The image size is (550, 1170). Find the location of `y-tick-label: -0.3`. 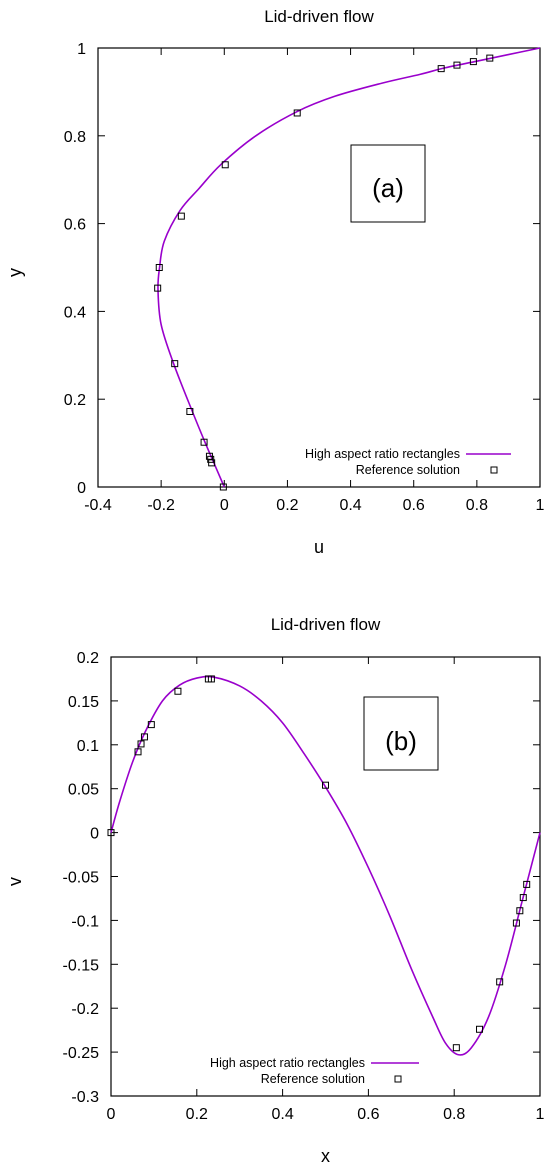

y-tick-label: -0.3 is located at coordinates (85, 1097).